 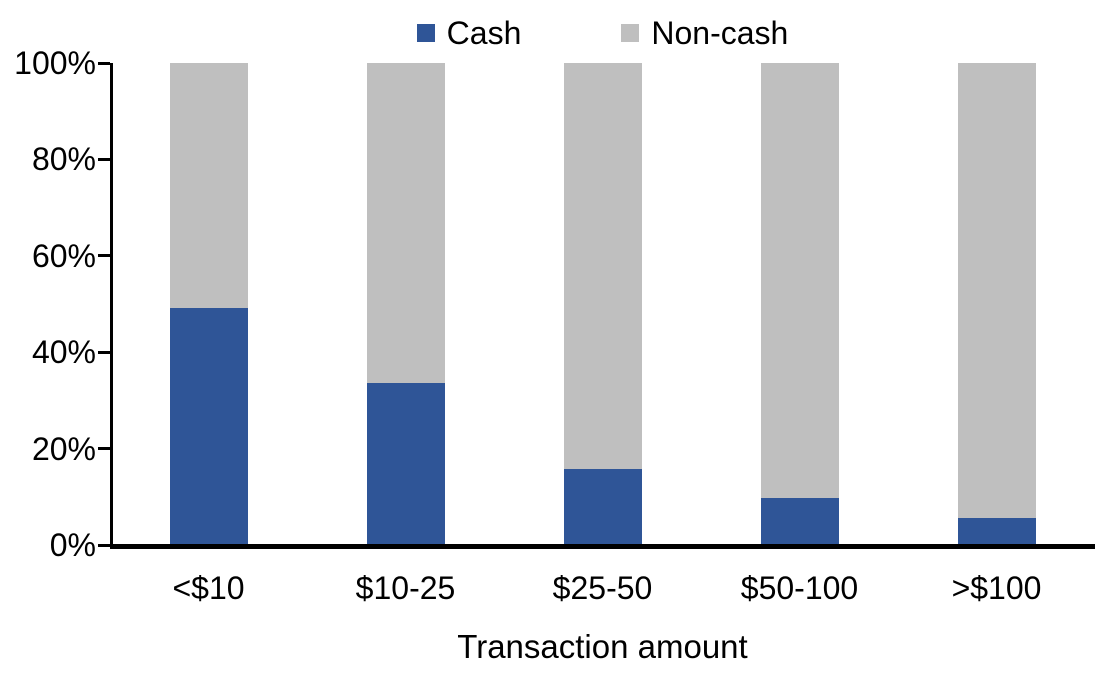 I want to click on x-axis-category-label: >$100, so click(x=996, y=588).